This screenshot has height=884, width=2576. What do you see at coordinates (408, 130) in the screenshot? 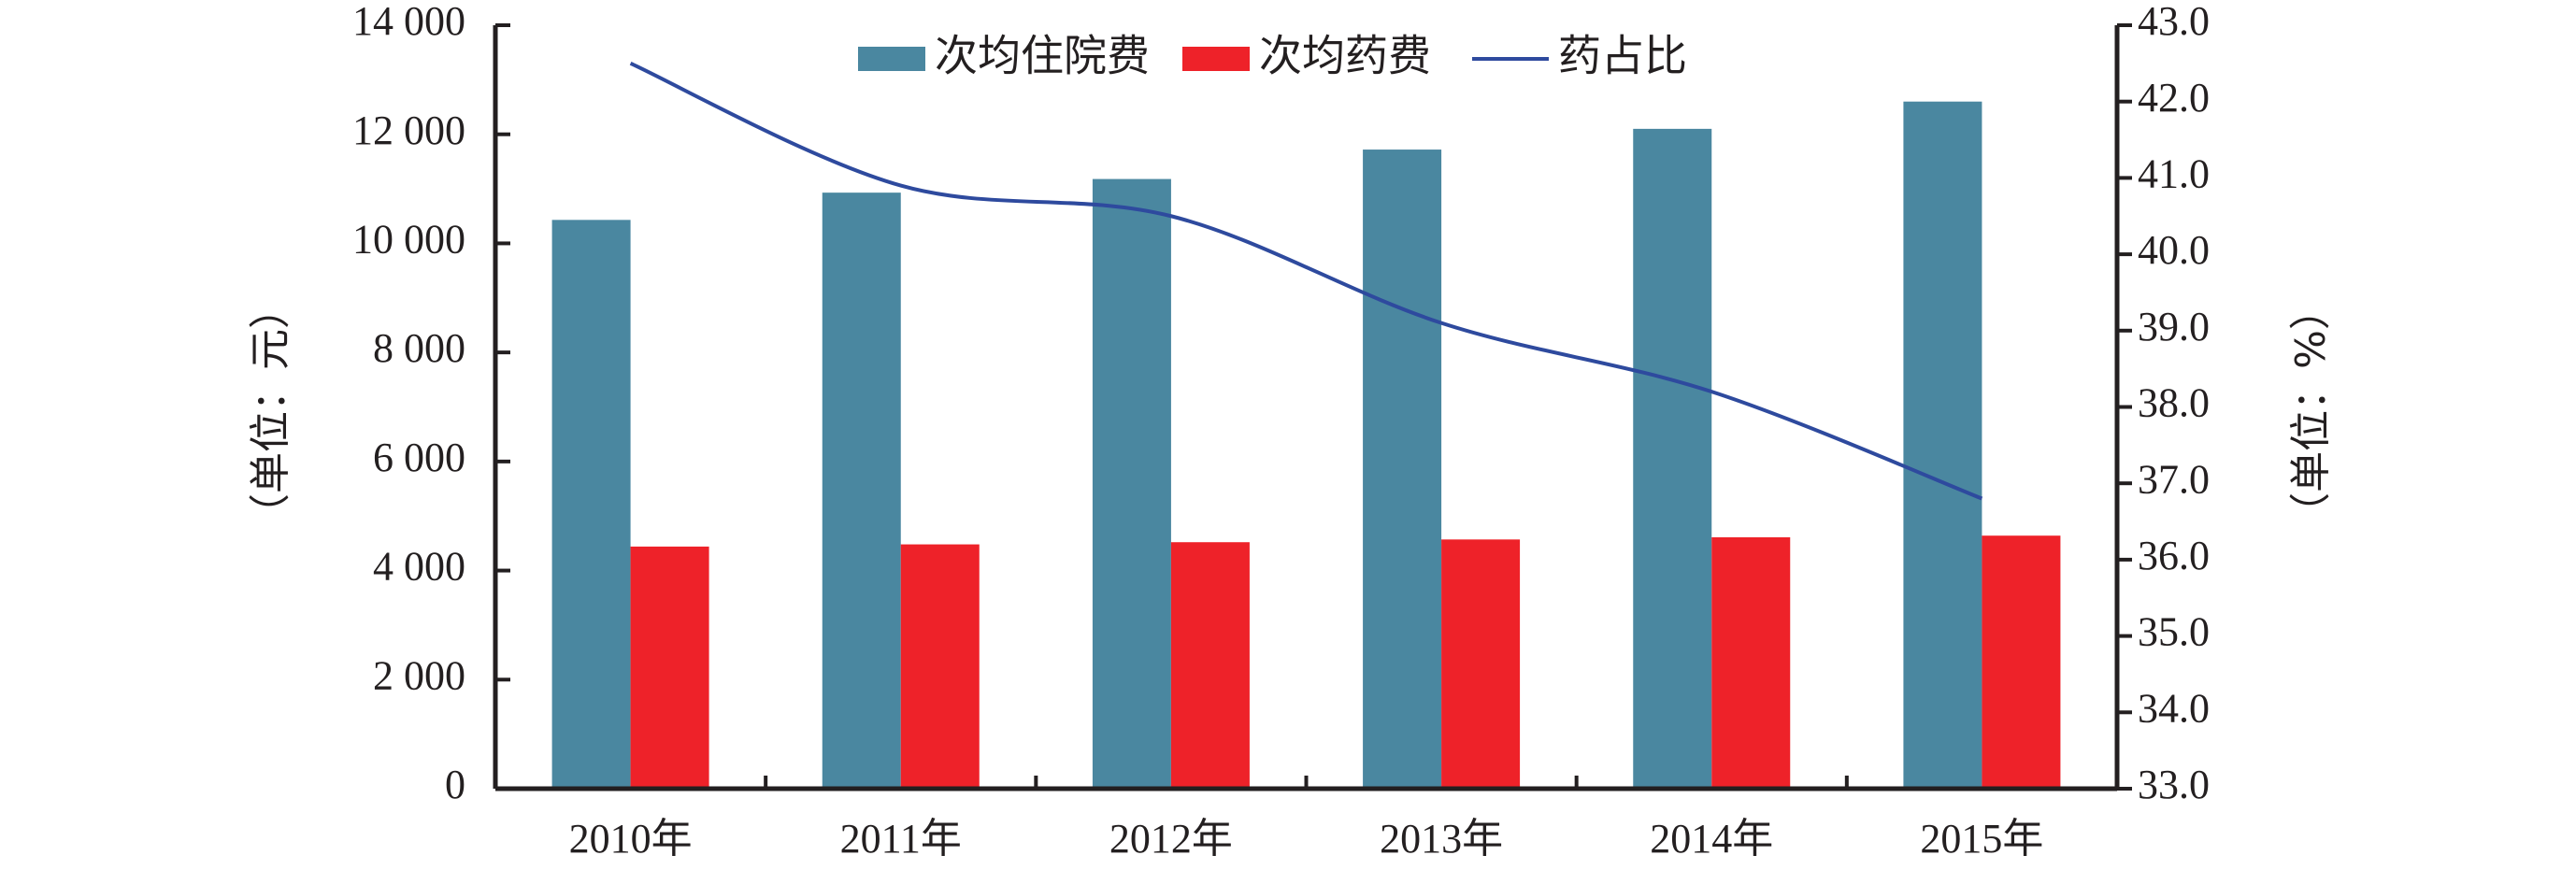
I see `y-tick-label-left: 12 000` at bounding box center [408, 130].